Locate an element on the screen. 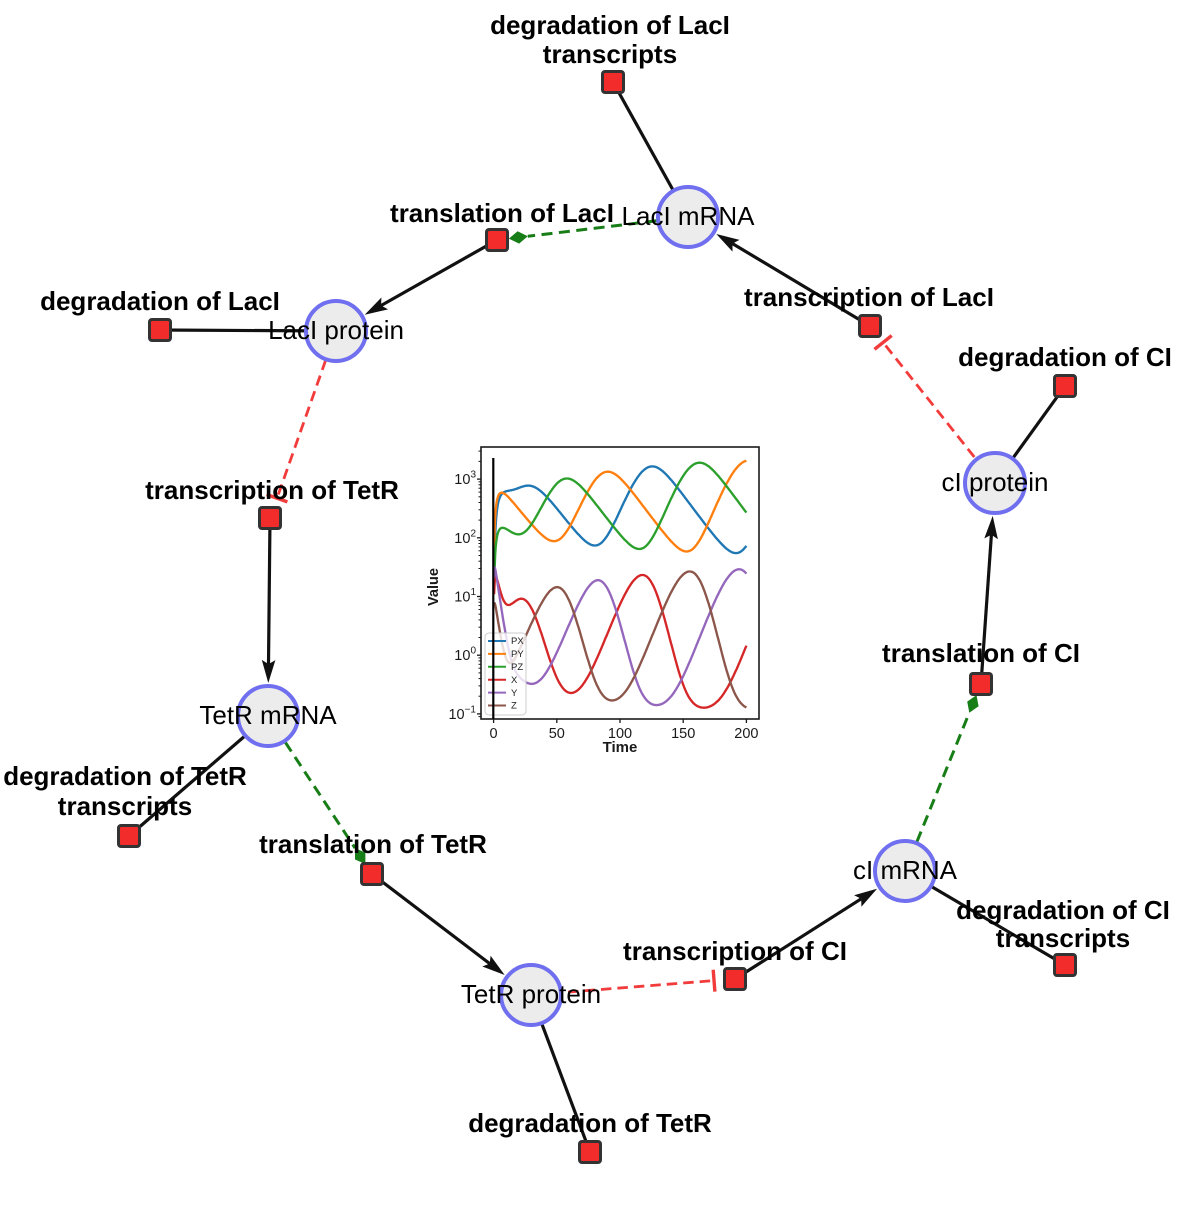  svg-text: cI mRNA is located at coordinates (905, 870).